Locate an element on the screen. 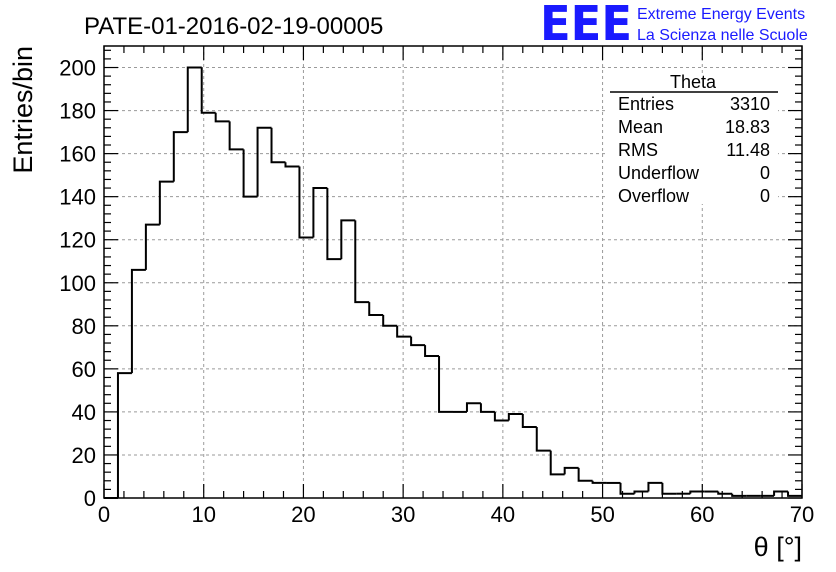 This screenshot has width=836, height=572. stats-row-label: Mean is located at coordinates (640, 127).